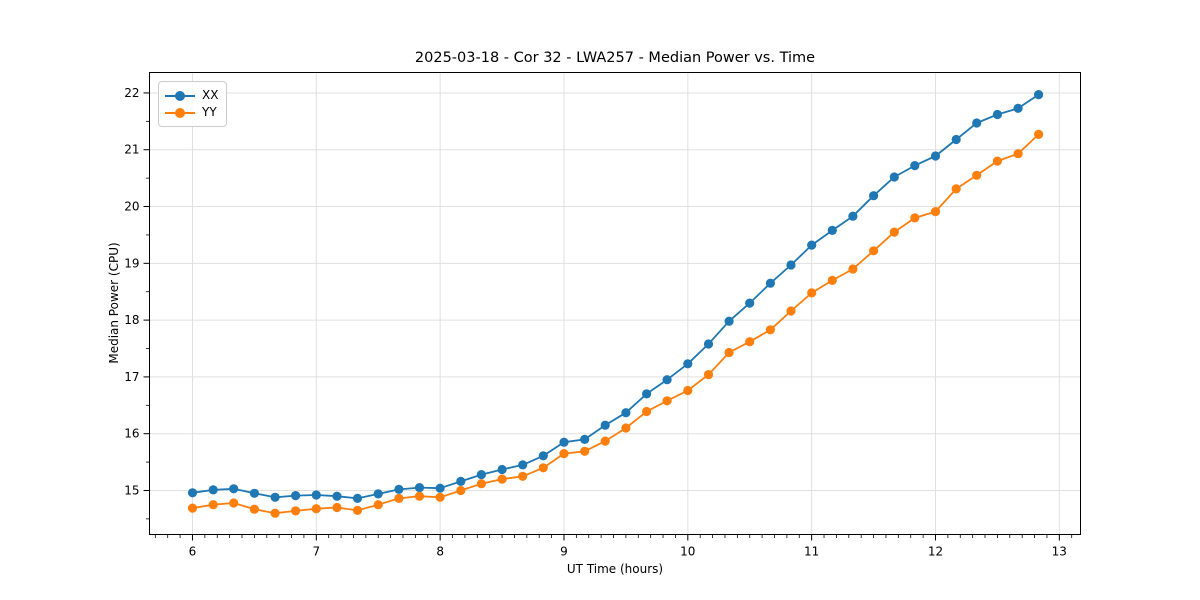  I want to click on y-tick-label: 16, so click(131, 434).